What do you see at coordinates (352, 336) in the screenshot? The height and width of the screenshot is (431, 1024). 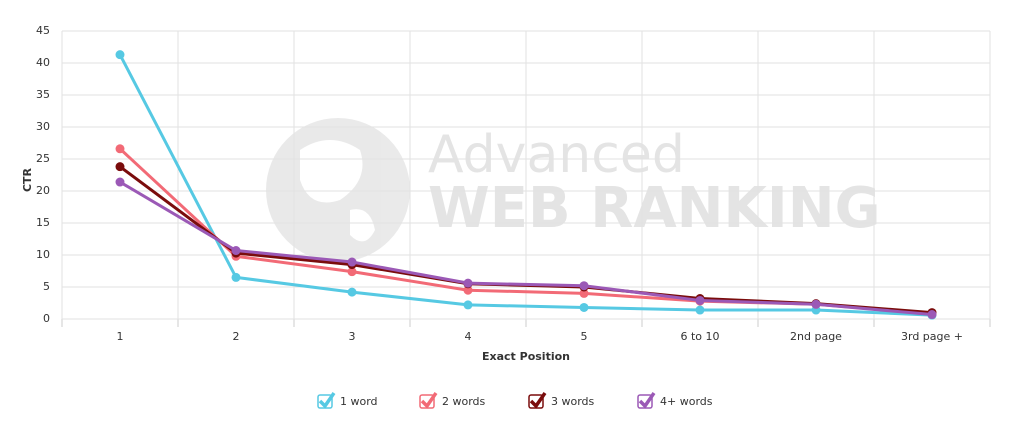 I see `x-tick-label: 3` at bounding box center [352, 336].